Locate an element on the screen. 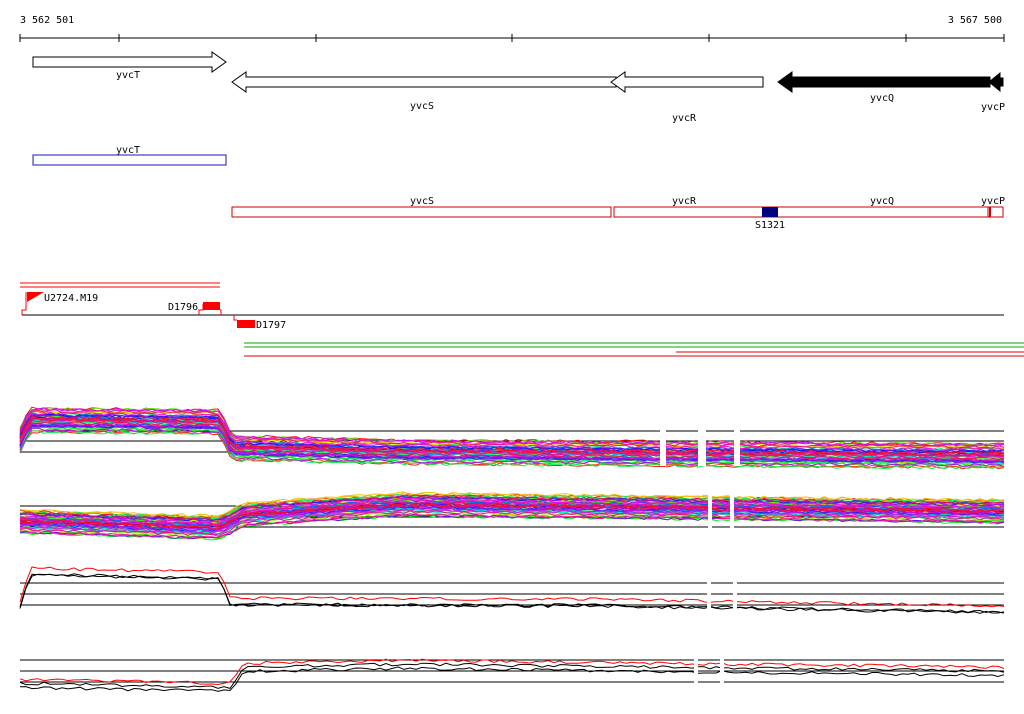 The width and height of the screenshot is (1024, 714). feature-box-yvcR: yvcR is located at coordinates (689, 207).